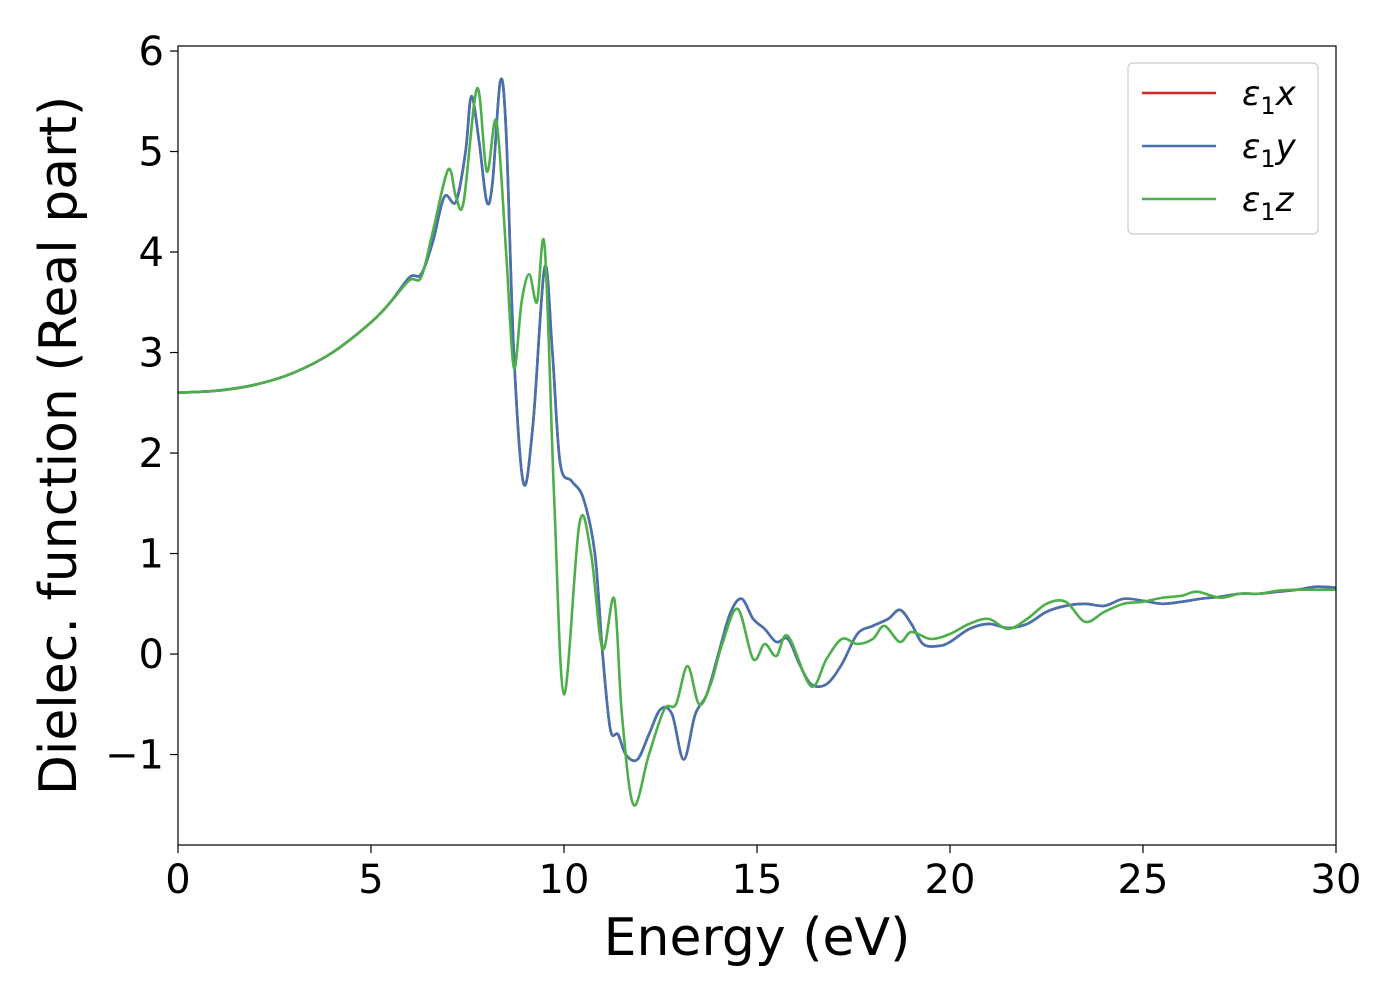  What do you see at coordinates (59, 445) in the screenshot?
I see `y-axis-label: Dielec. function (Real part)` at bounding box center [59, 445].